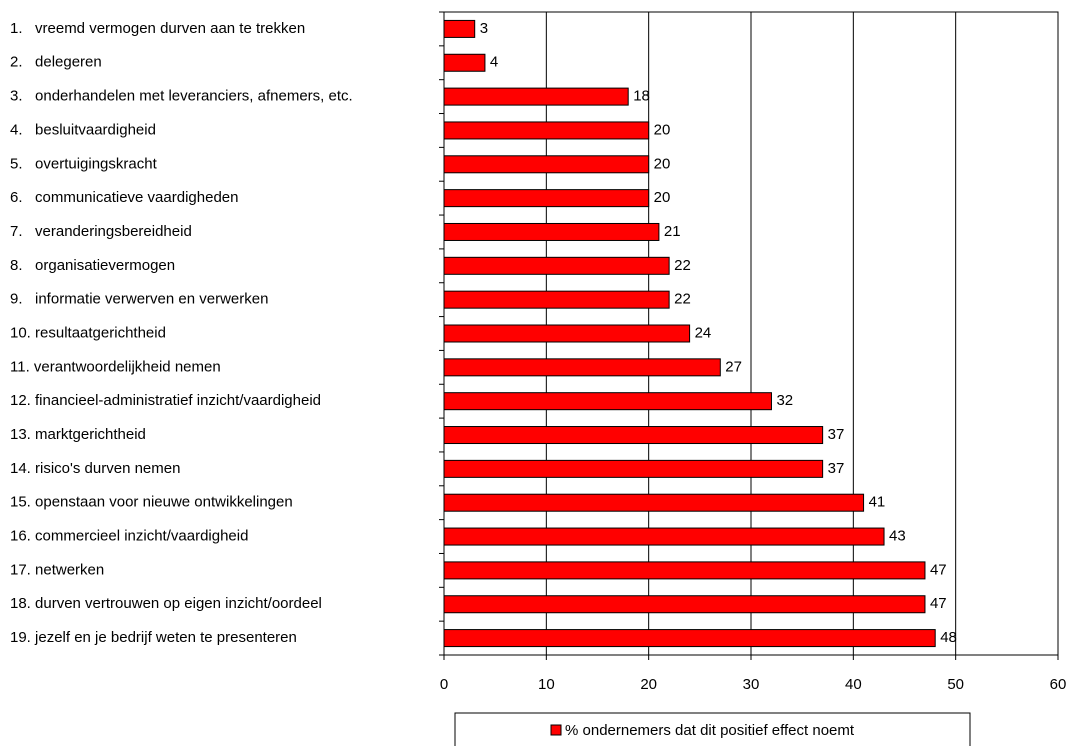 The width and height of the screenshot is (1073, 746). I want to click on x-tick-label: 20, so click(648, 684).